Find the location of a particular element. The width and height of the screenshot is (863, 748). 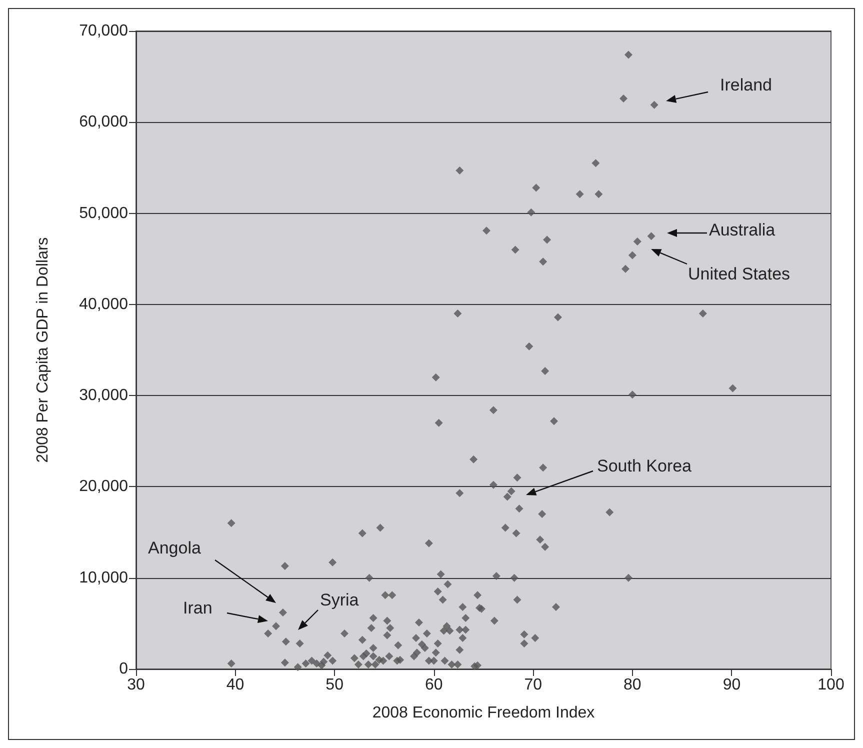

y-tick-label: 20,000 is located at coordinates (103, 487).